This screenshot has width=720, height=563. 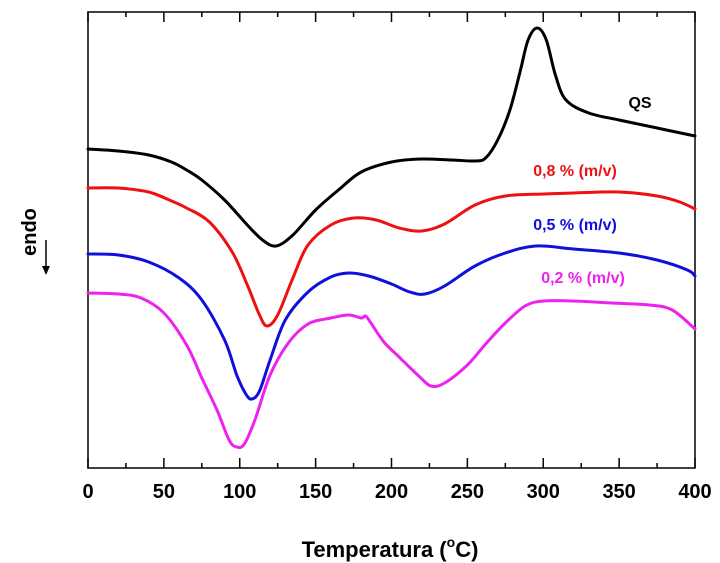 What do you see at coordinates (618, 492) in the screenshot?
I see `x-tick-label: 350` at bounding box center [618, 492].